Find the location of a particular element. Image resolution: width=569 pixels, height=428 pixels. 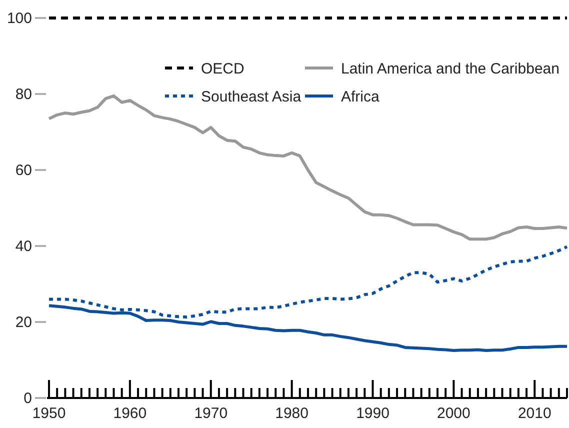

y-tick-label: 100 is located at coordinates (19, 18).